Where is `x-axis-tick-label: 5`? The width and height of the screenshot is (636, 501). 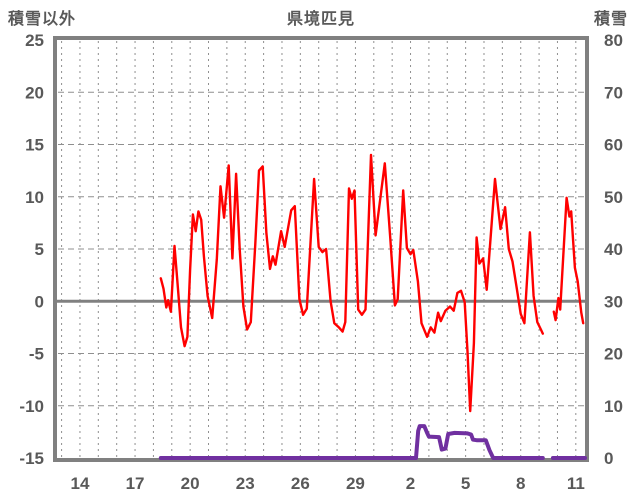 x-axis-tick-label: 5 is located at coordinates (465, 483).